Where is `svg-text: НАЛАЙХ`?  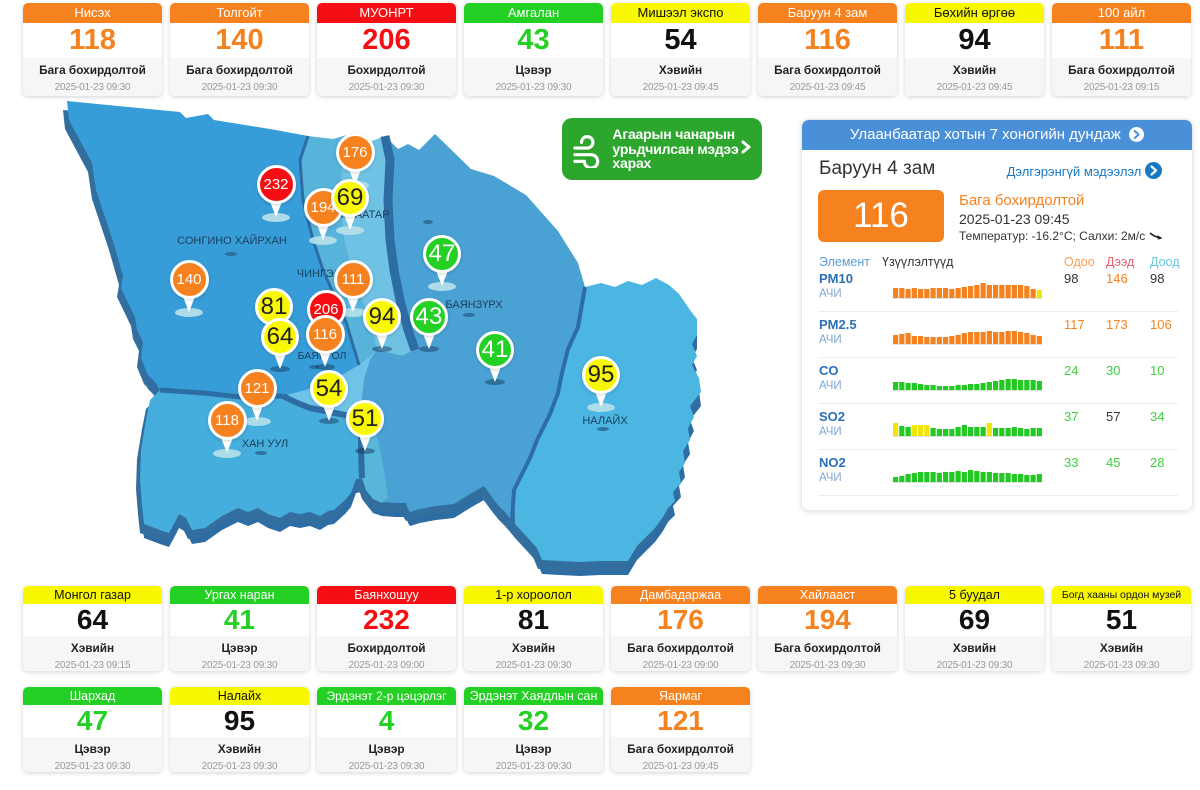
svg-text: НАЛАЙХ is located at coordinates (605, 420).